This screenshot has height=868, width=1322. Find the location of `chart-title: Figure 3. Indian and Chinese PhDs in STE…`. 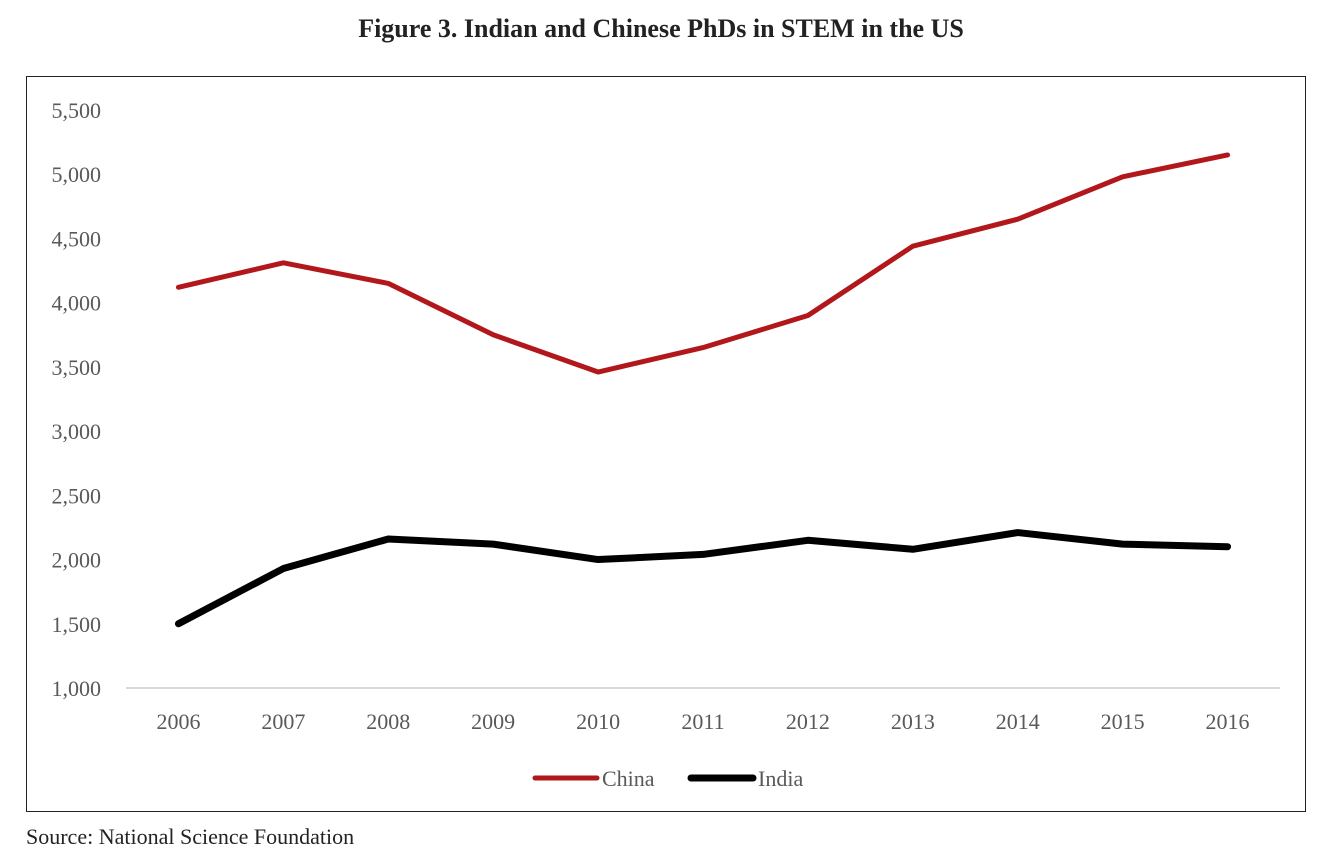

chart-title: Figure 3. Indian and Chinese PhDs in STE… is located at coordinates (661, 28).